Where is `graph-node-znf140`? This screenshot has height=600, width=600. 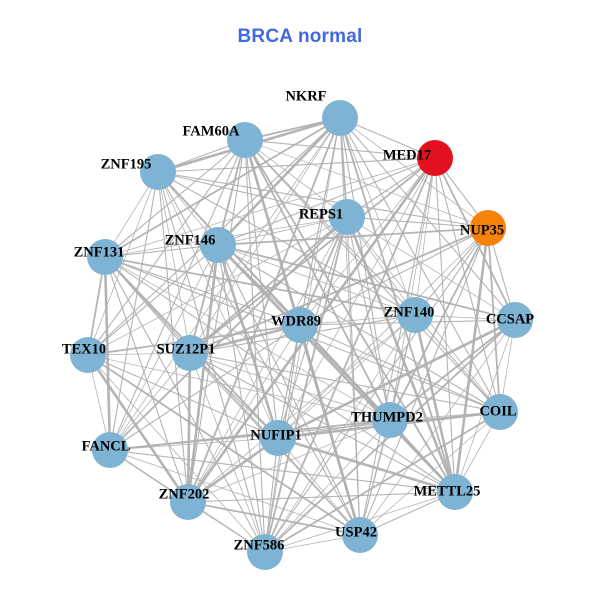 graph-node-znf140 is located at coordinates (415, 315).